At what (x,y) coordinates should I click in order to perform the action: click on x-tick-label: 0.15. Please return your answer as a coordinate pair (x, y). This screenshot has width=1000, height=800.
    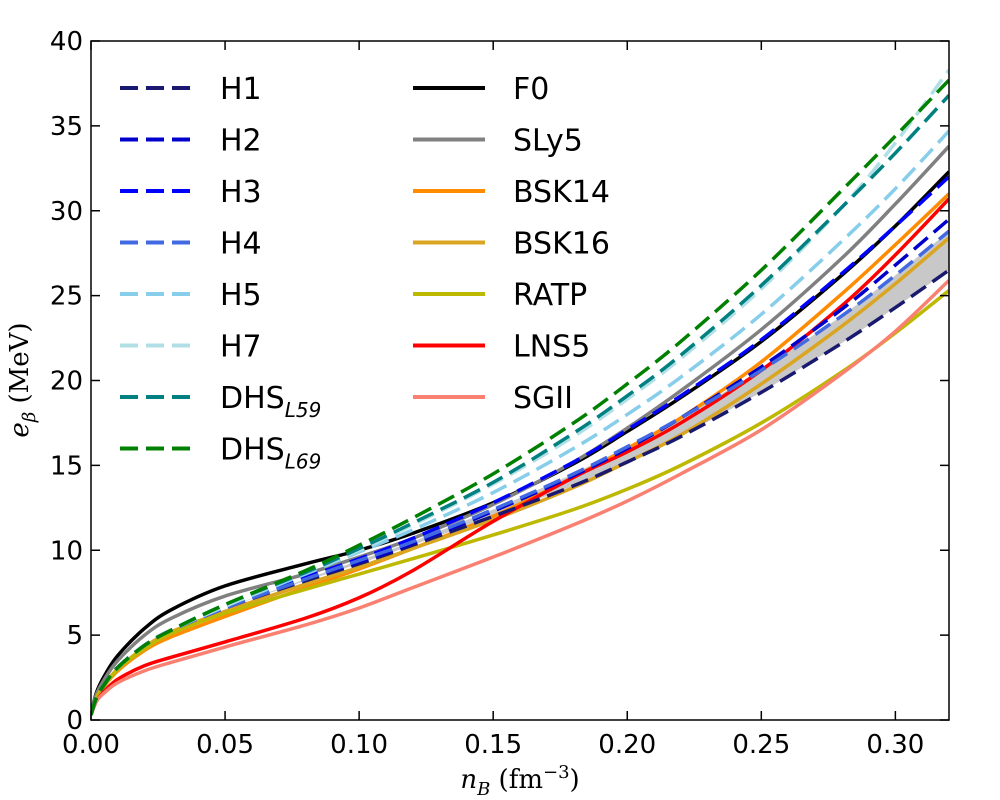
    Looking at the image, I should click on (493, 745).